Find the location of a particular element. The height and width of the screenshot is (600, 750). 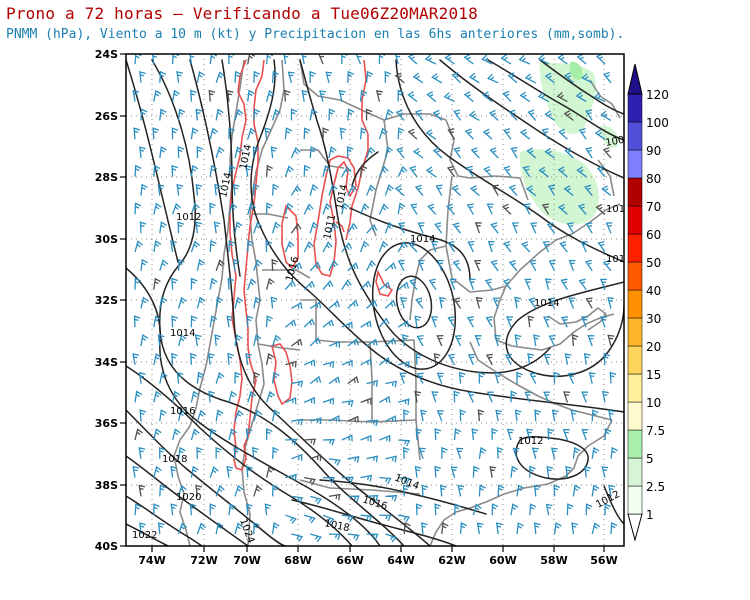

lon-tick-label: 60W is located at coordinates (502, 560).